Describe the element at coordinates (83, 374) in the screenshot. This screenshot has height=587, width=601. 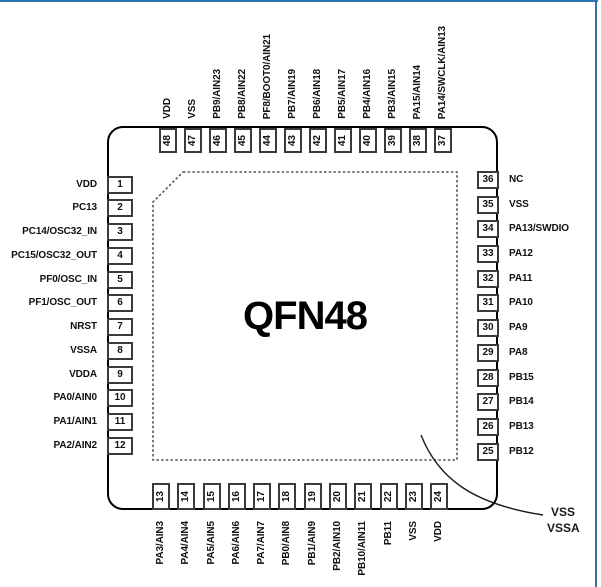
I see `pin-label: VDDA` at that location.